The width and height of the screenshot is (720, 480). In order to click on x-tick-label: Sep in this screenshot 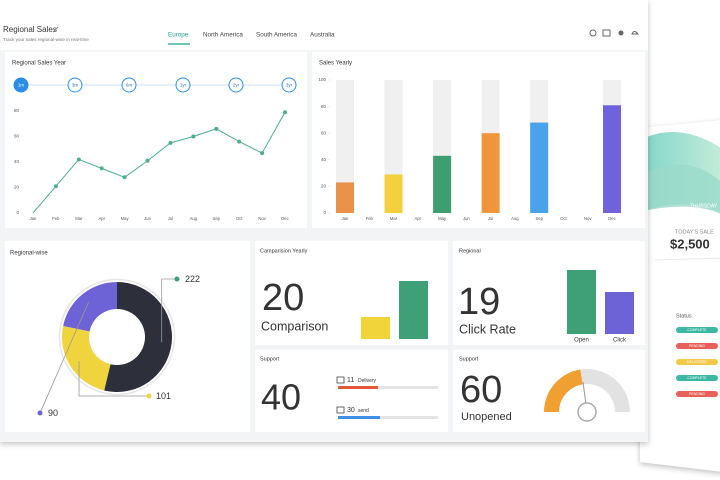, I will do `click(539, 218)`.